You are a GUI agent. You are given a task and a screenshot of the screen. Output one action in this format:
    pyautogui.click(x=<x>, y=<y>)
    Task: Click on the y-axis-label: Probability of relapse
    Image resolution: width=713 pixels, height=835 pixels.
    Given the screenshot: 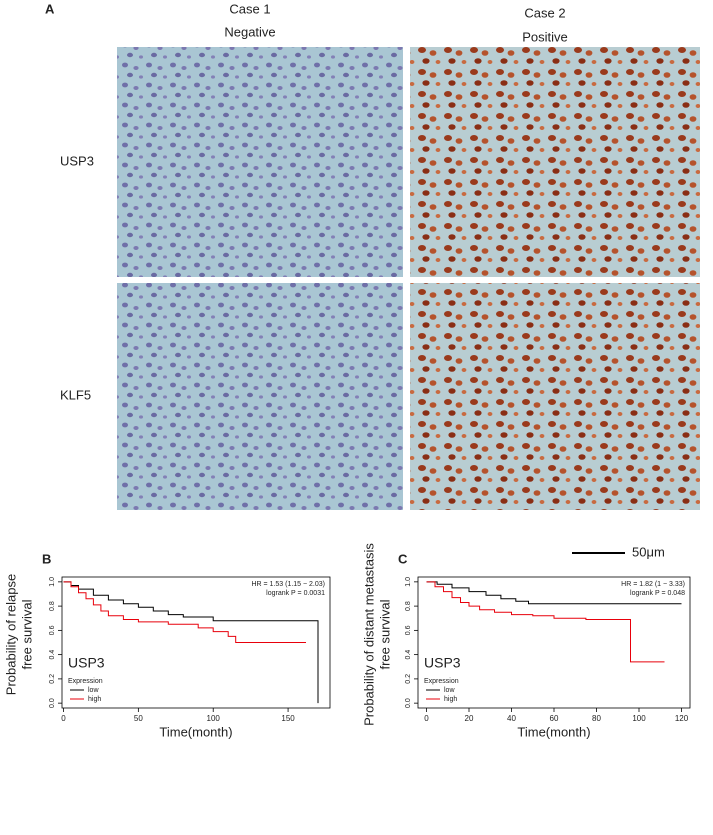 What is the action you would take?
    pyautogui.click(x=10, y=634)
    